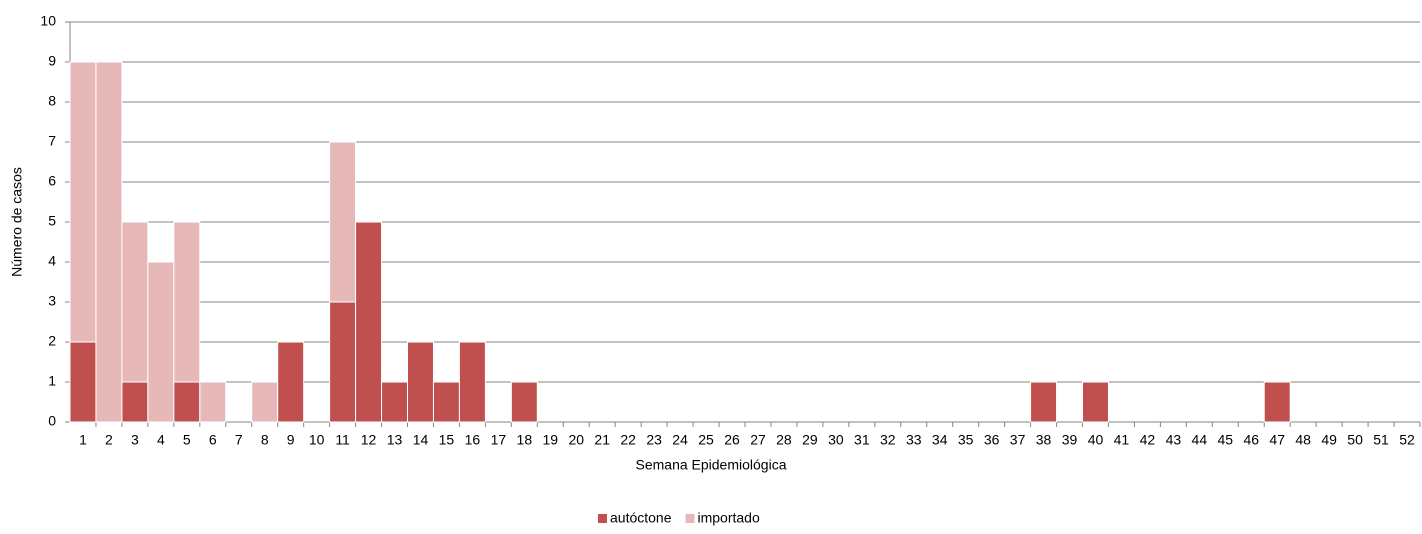  What do you see at coordinates (1200, 440) in the screenshot?
I see `x-tick-label: 44` at bounding box center [1200, 440].